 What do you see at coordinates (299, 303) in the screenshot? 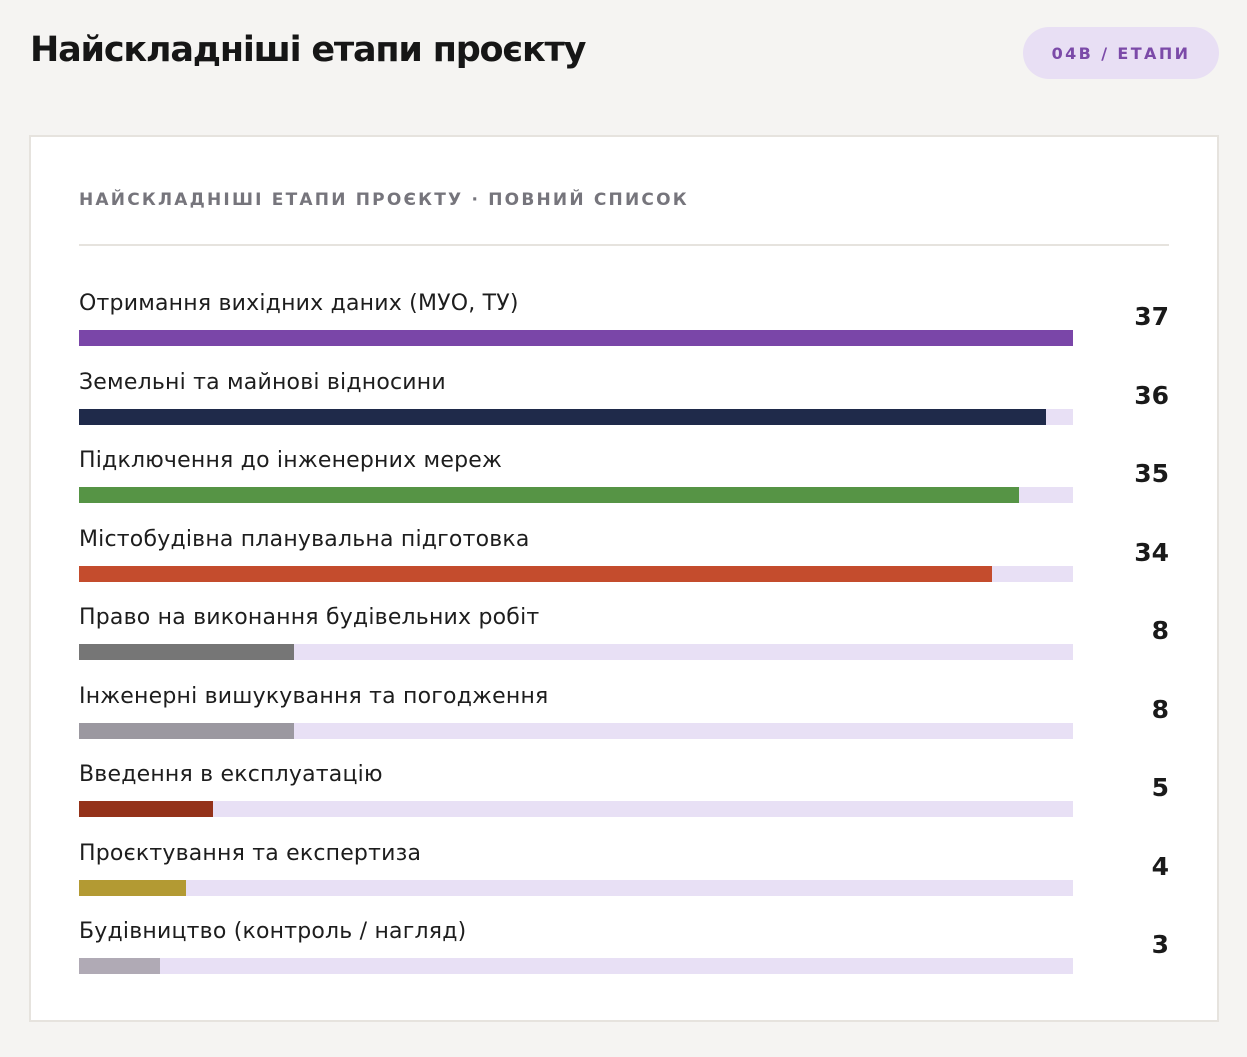
I see `bar-label: Отримання вихідних даних (МУО, ТУ)` at bounding box center [299, 303].